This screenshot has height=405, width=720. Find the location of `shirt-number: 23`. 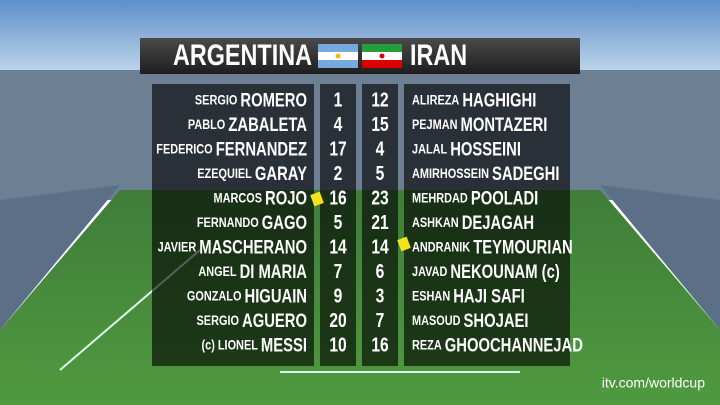

shirt-number: 23 is located at coordinates (379, 197).